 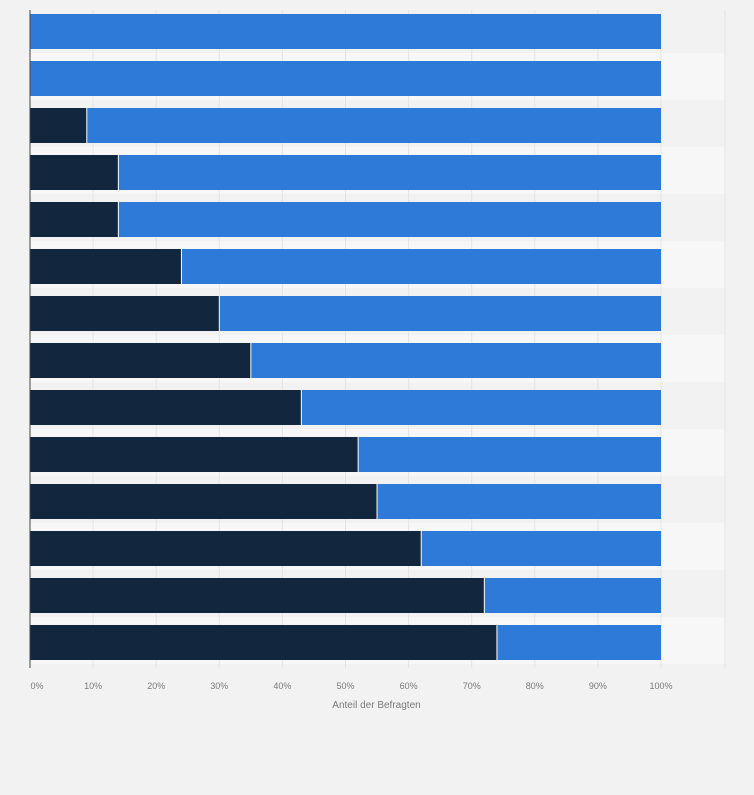 I want to click on x-tick-label: 100%, so click(x=660, y=686).